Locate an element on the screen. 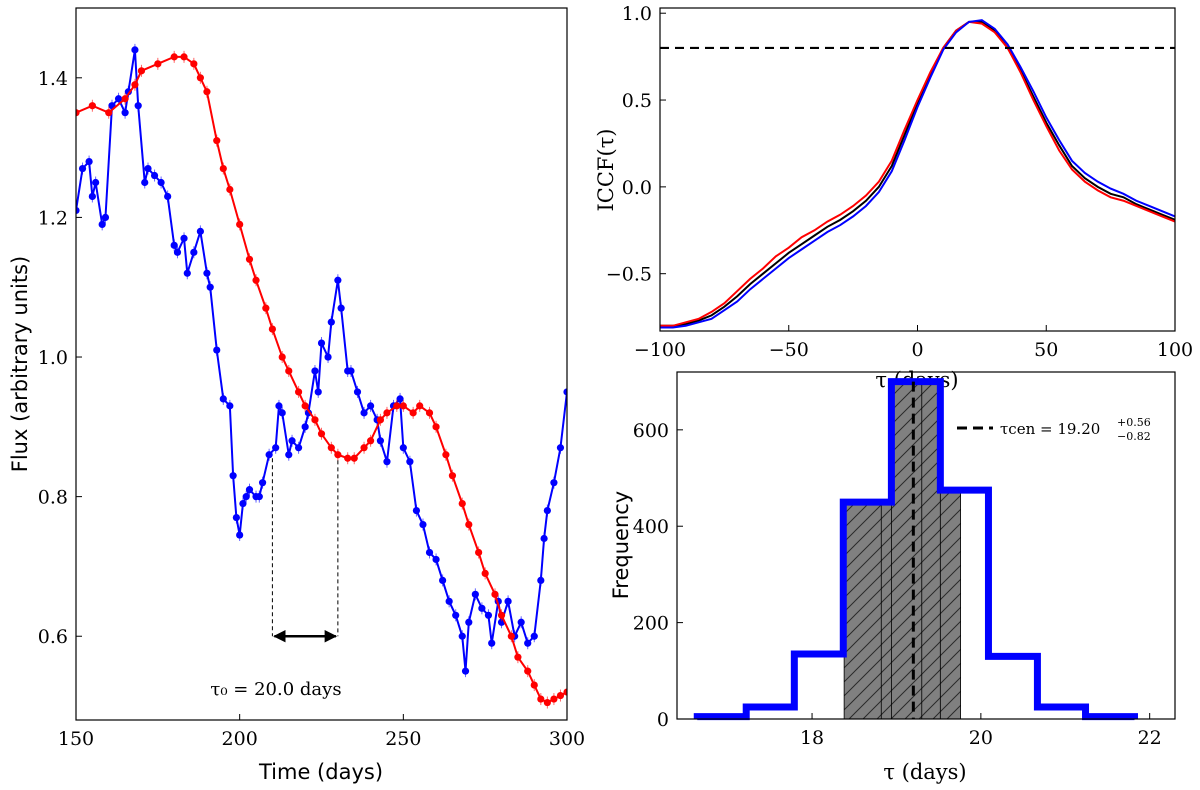  iccf-x-tick-label: −50 is located at coordinates (789, 350).